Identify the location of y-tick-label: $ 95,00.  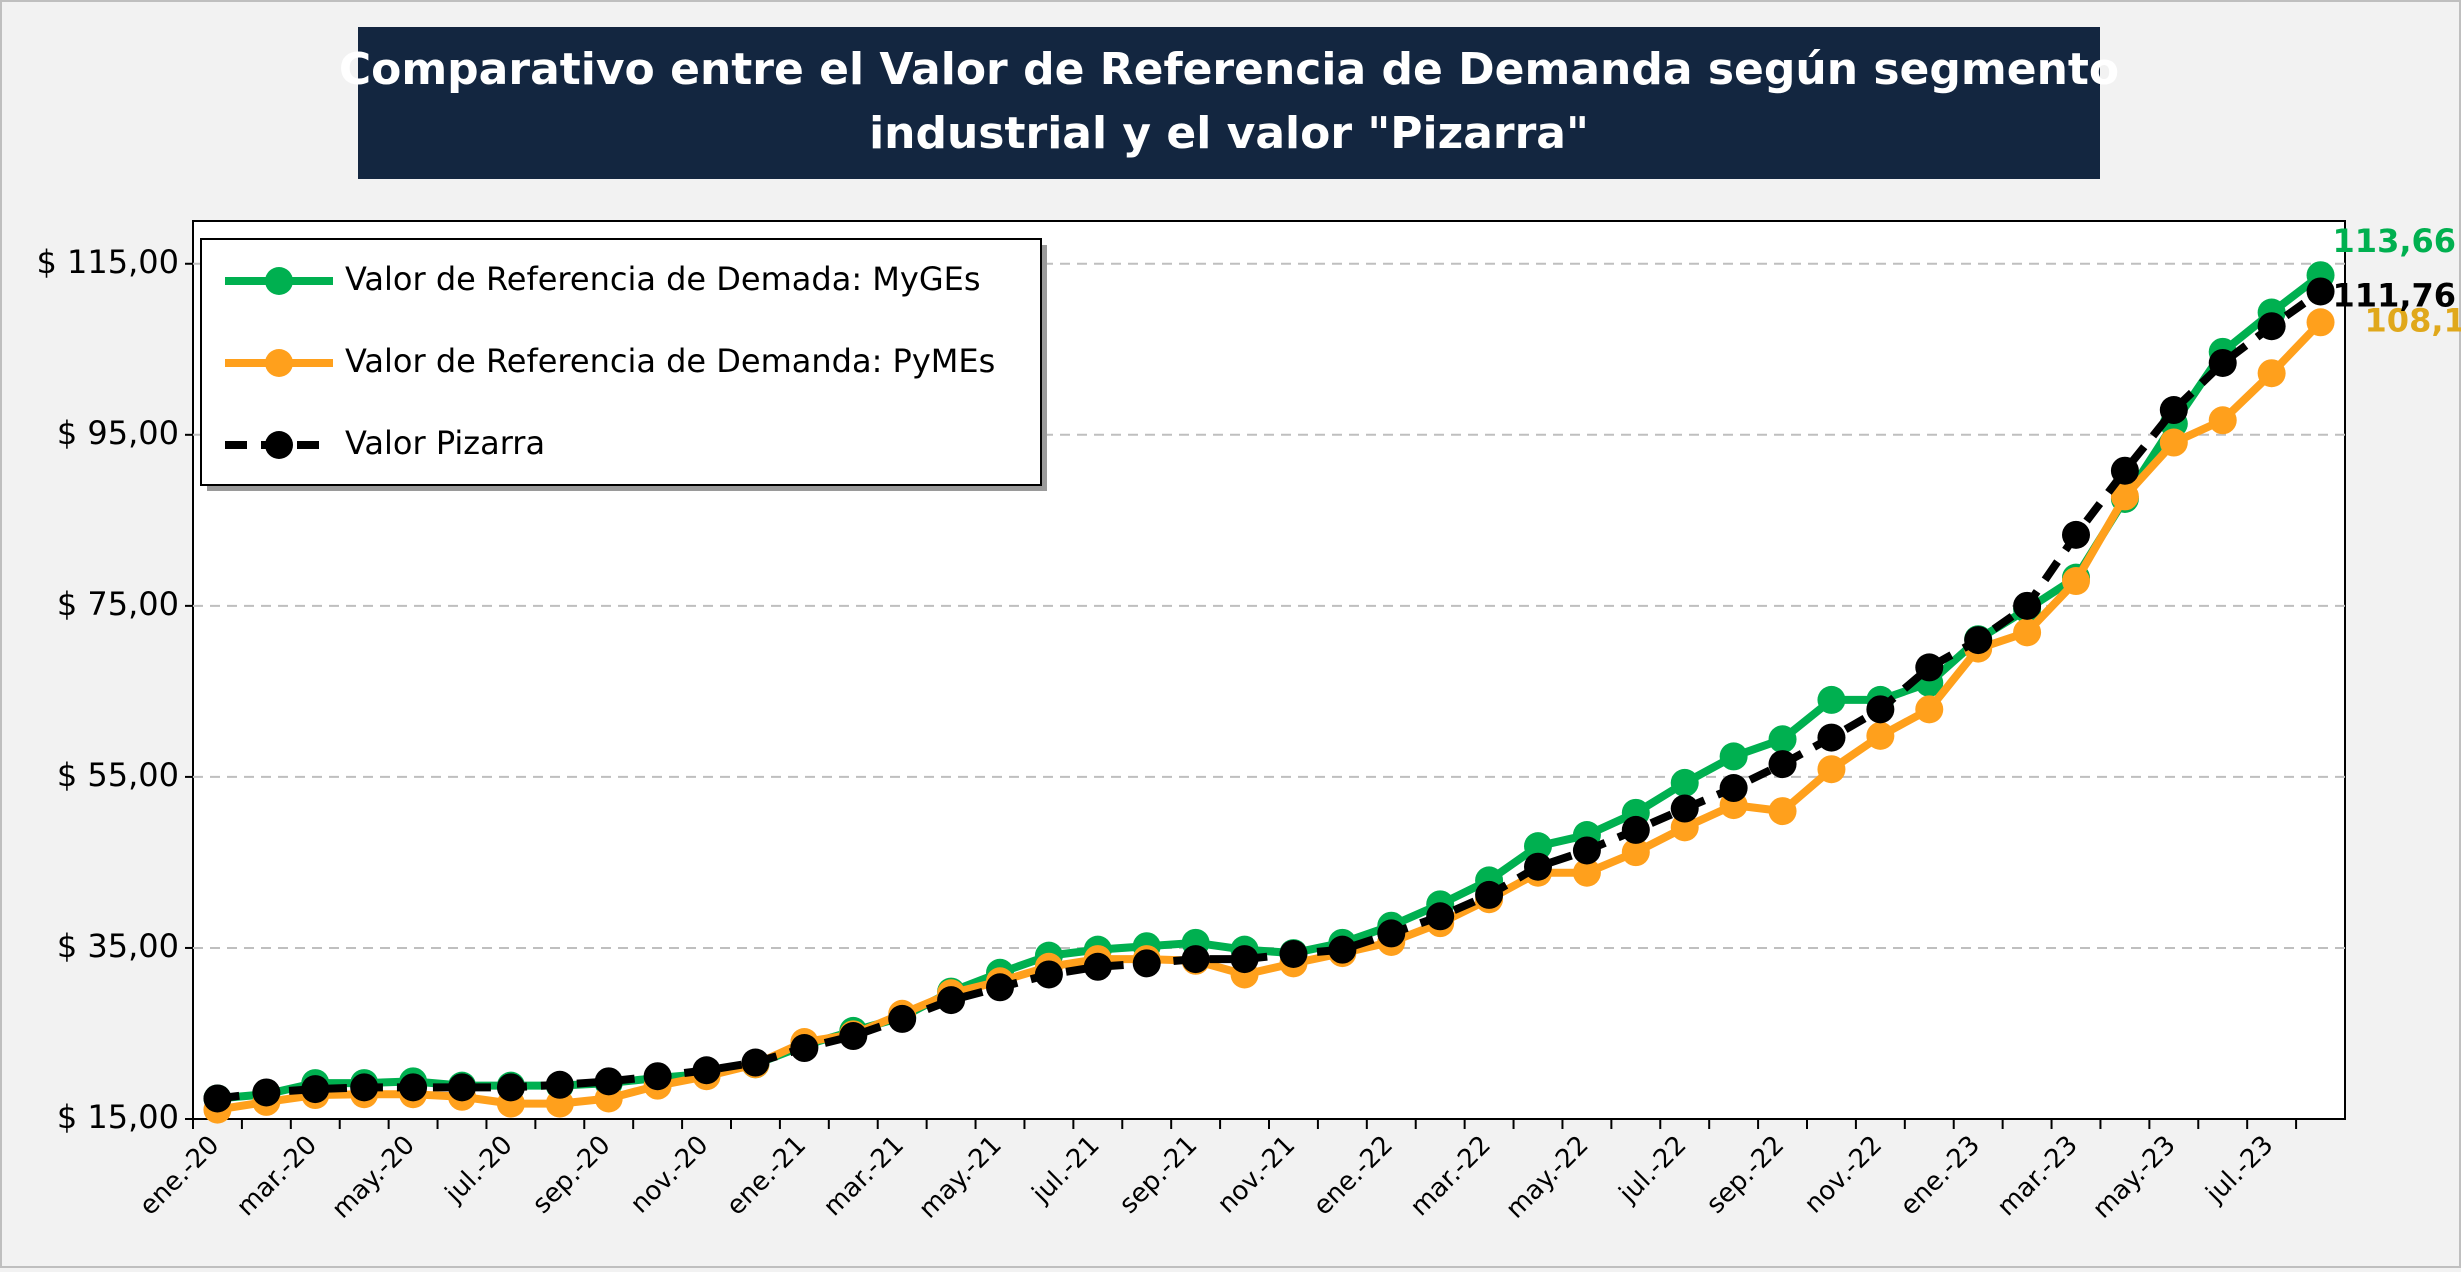
(118, 433).